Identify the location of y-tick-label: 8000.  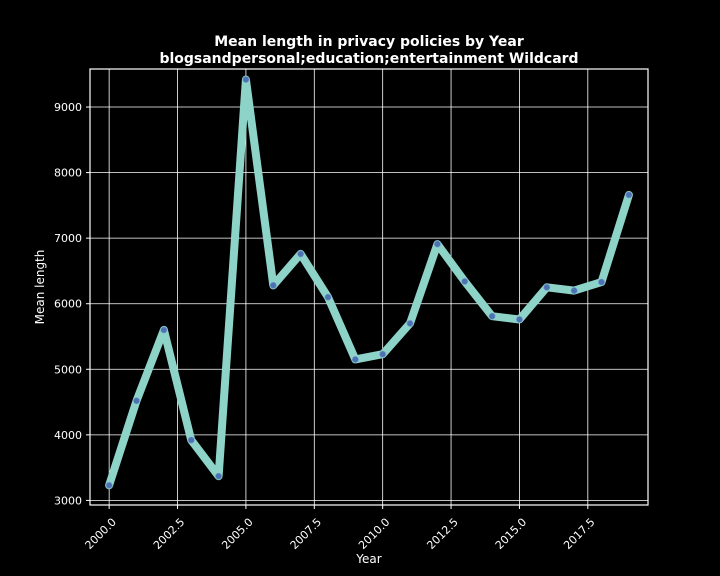
(68, 173).